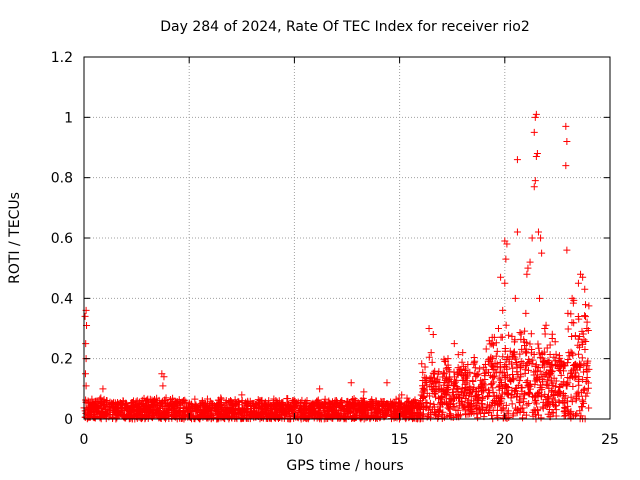 The width and height of the screenshot is (640, 480). Describe the element at coordinates (189, 440) in the screenshot. I see `x-tick-label: 5` at that location.